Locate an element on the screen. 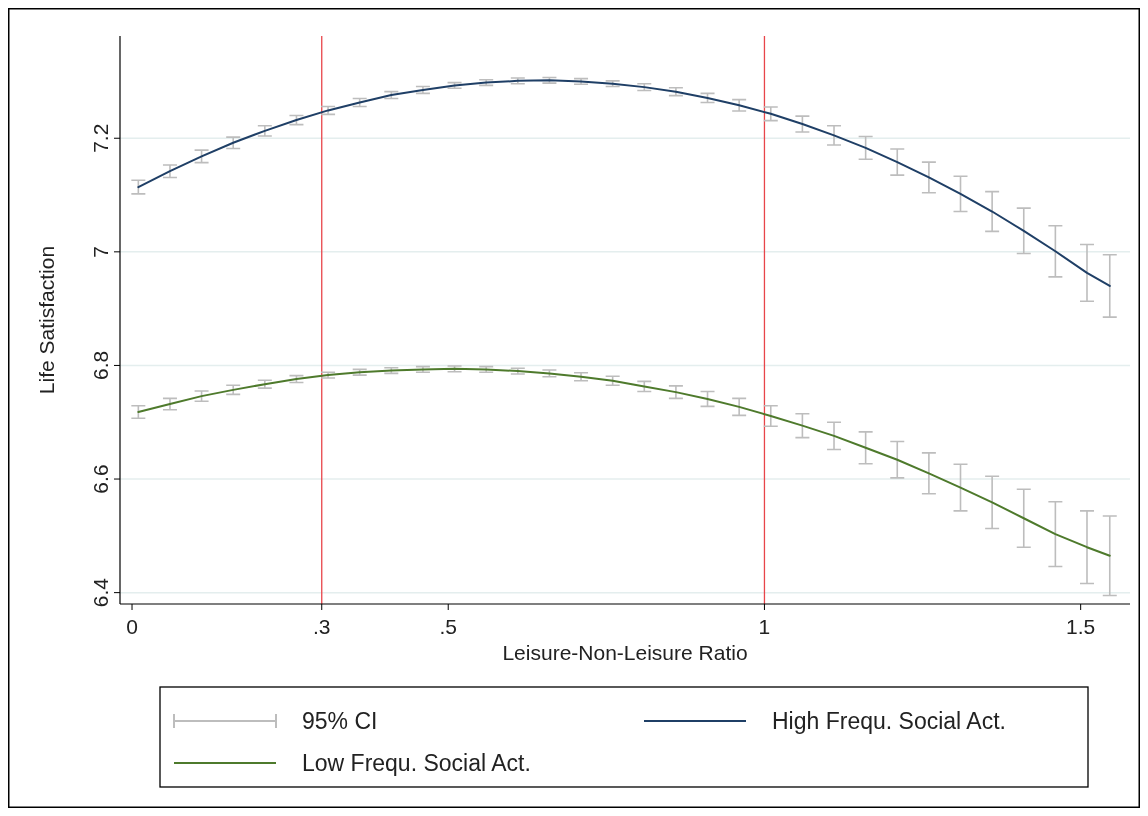 The image size is (1148, 816). text: 95% CI is located at coordinates (340, 721).